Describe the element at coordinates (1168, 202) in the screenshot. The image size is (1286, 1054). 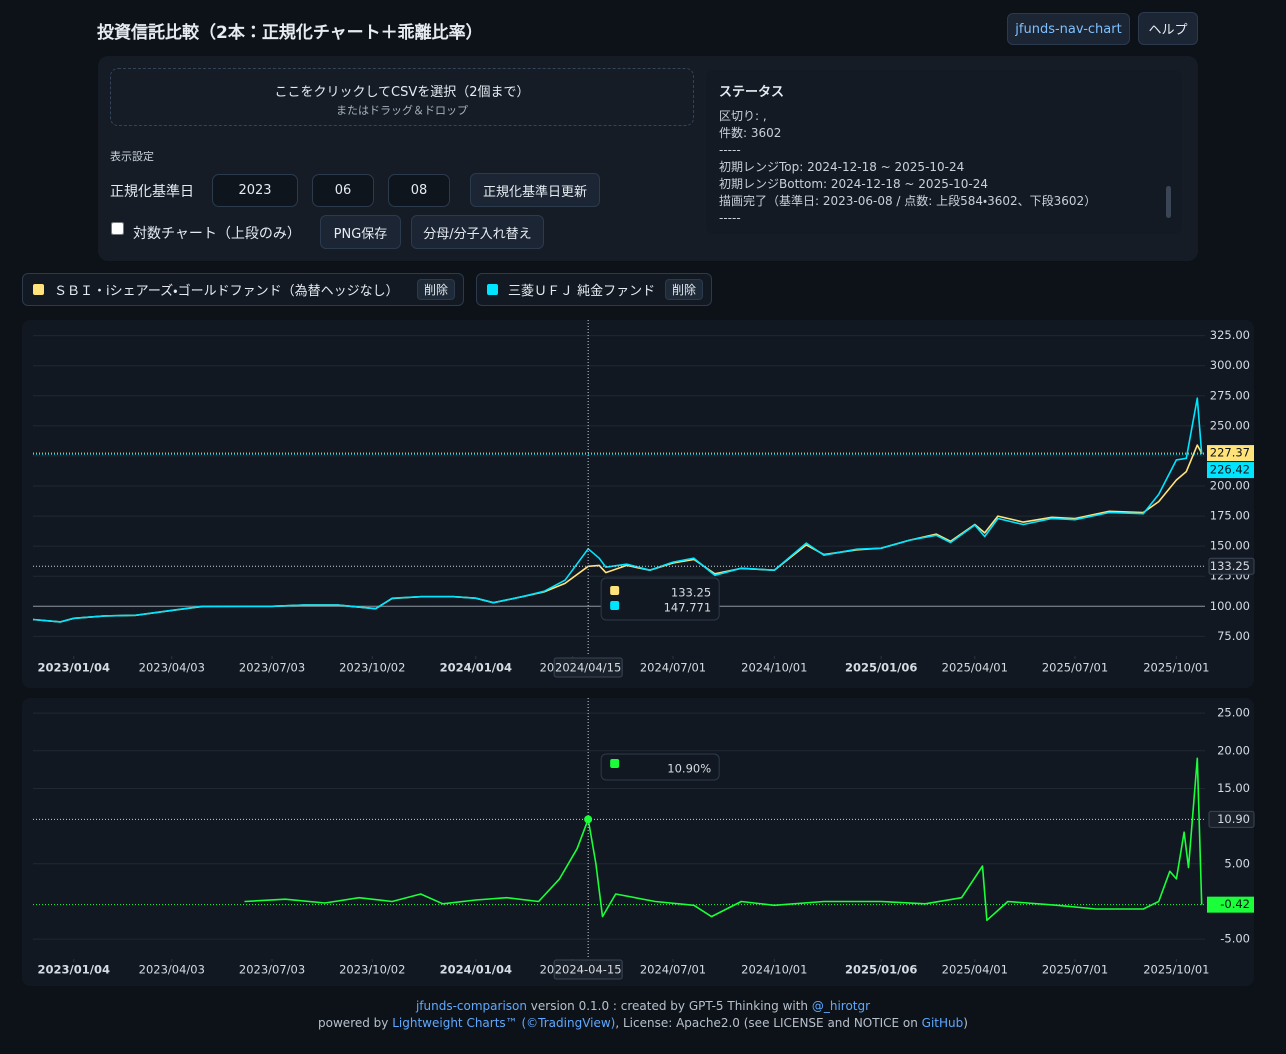
I see `scrollbar` at that location.